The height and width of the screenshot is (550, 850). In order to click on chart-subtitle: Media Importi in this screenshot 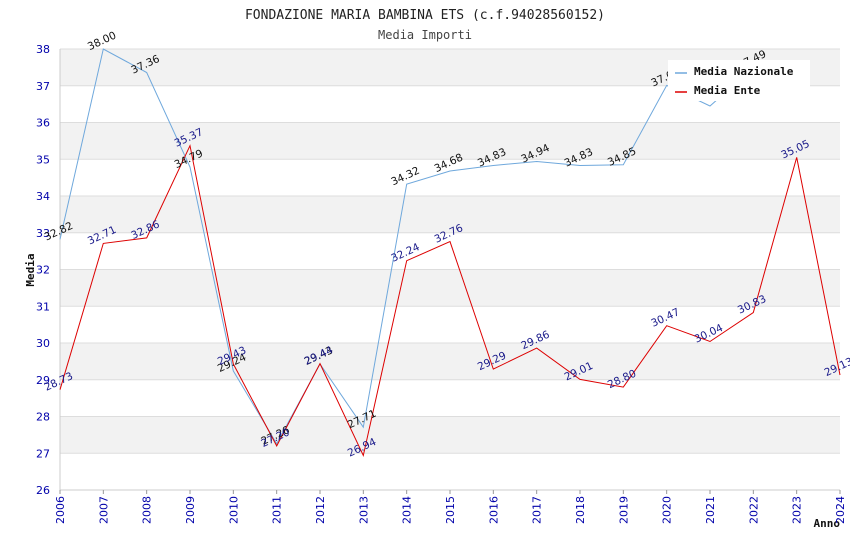, I will do `click(425, 35)`.